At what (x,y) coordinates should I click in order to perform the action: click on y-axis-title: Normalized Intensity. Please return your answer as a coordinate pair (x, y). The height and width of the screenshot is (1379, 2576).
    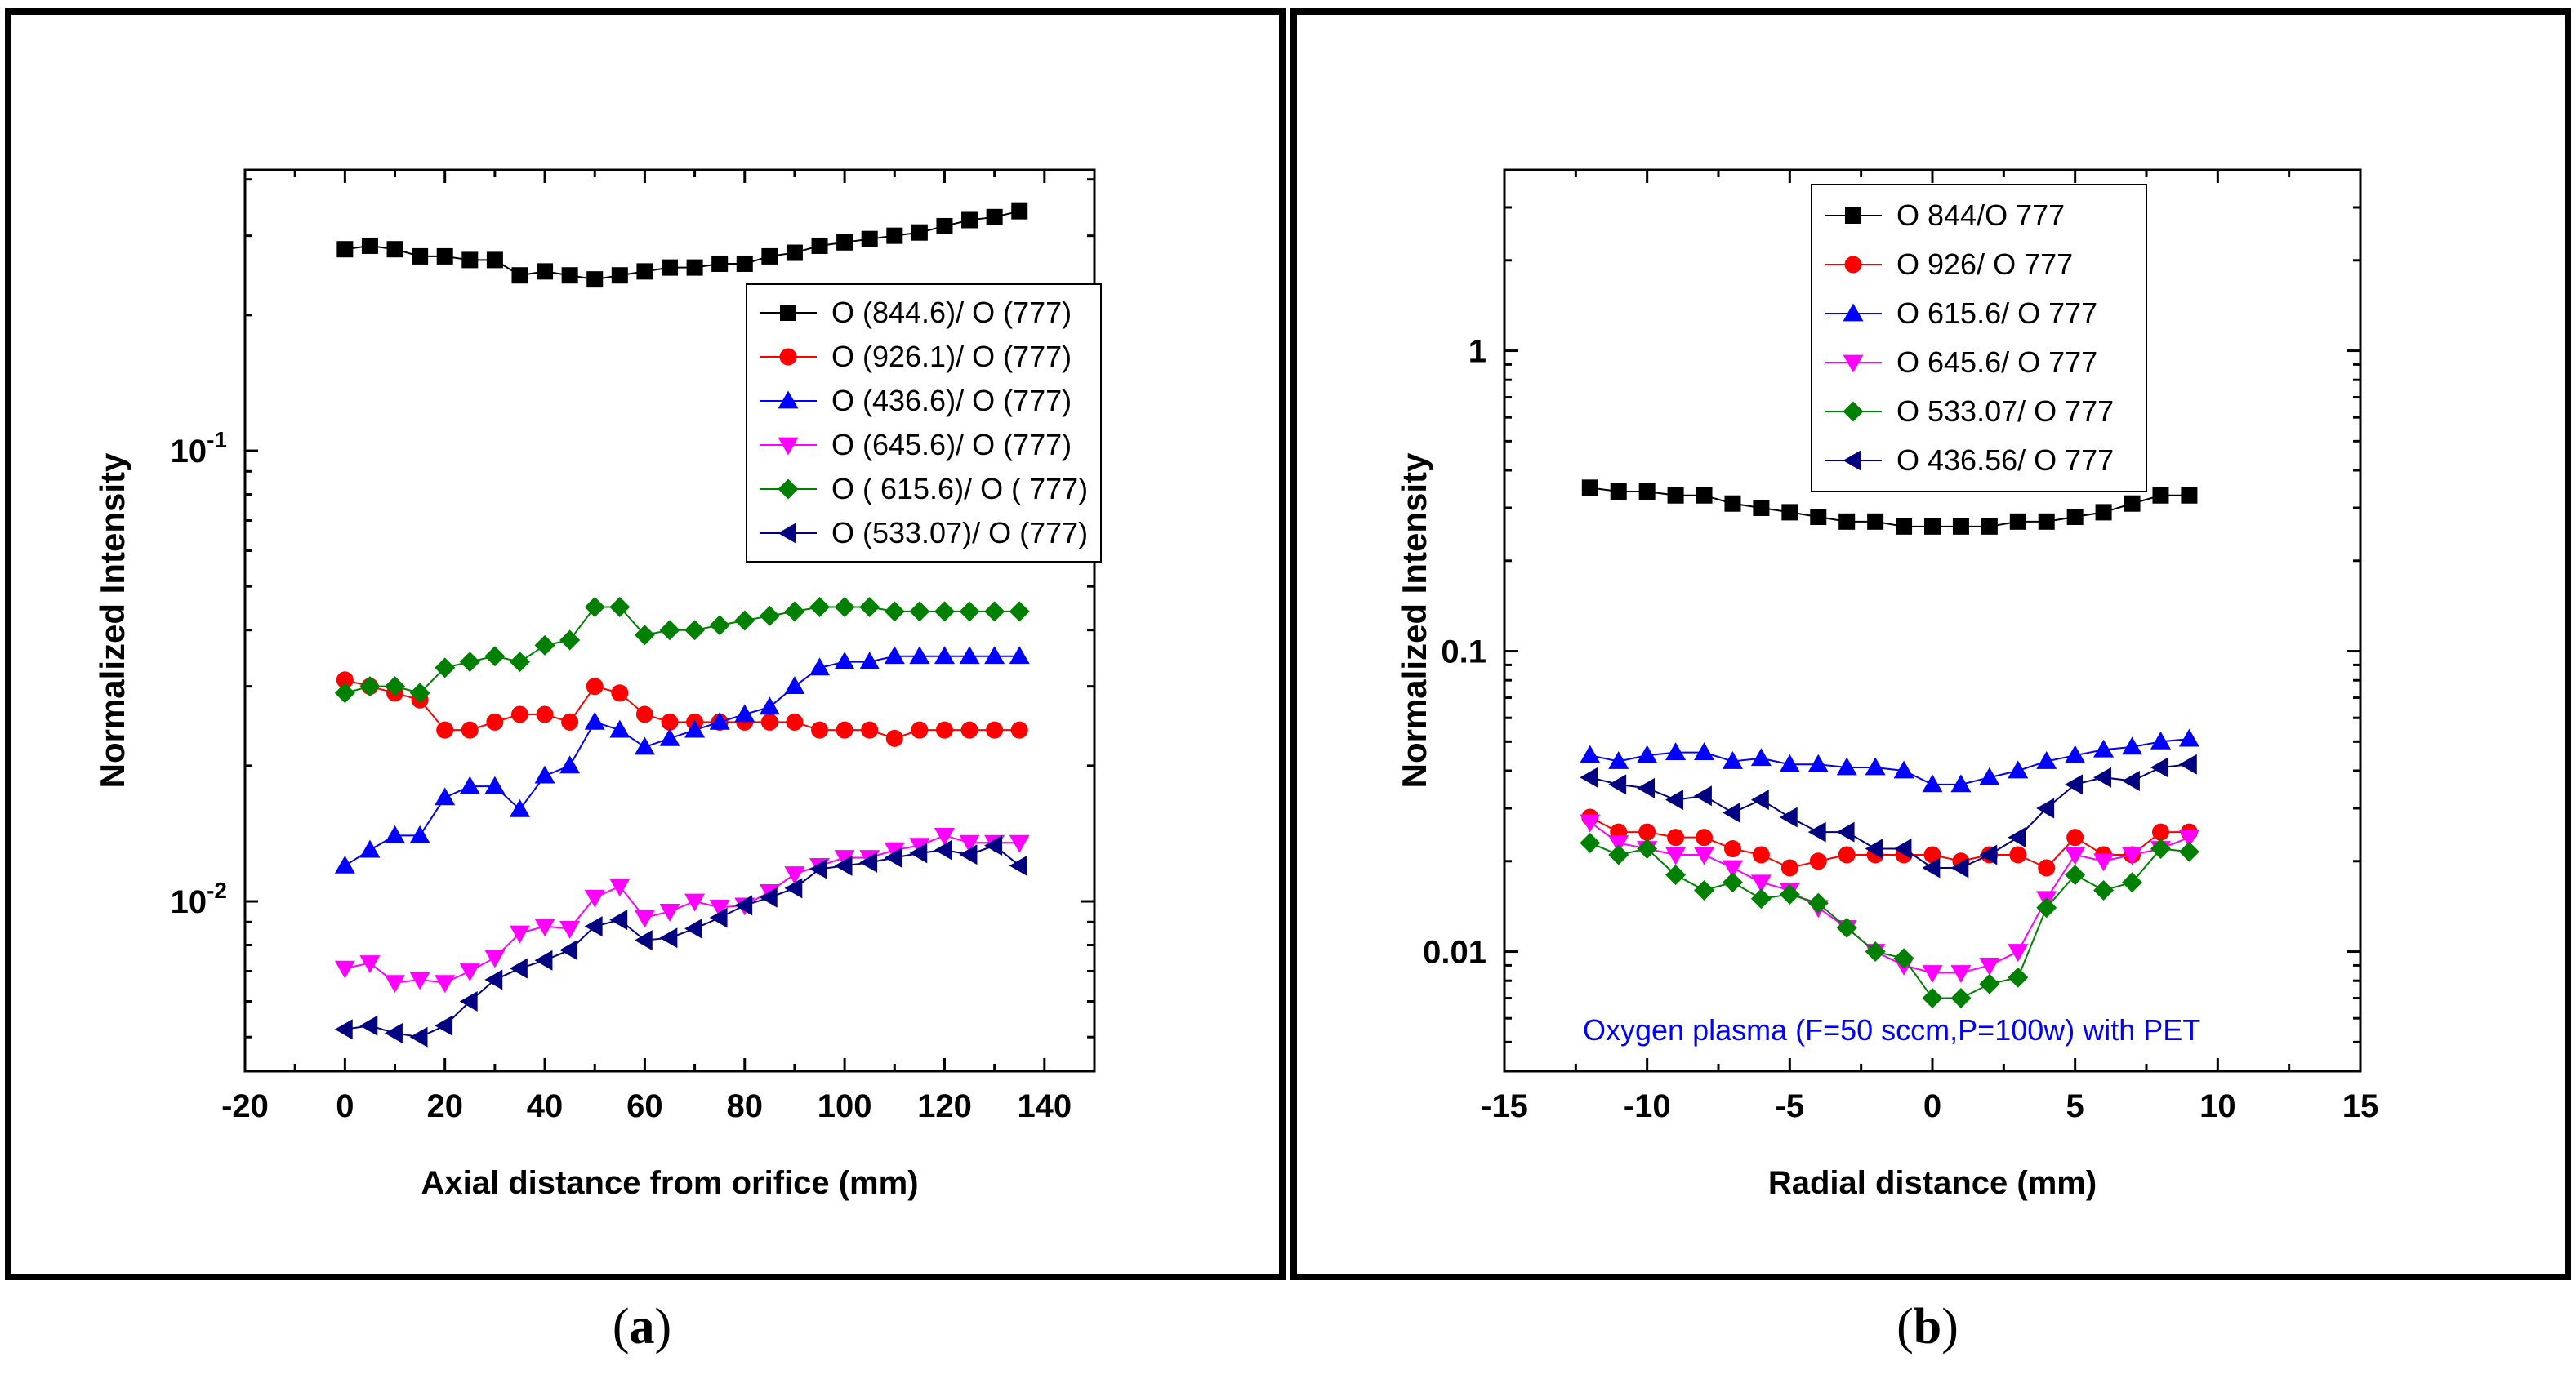
    Looking at the image, I should click on (1414, 620).